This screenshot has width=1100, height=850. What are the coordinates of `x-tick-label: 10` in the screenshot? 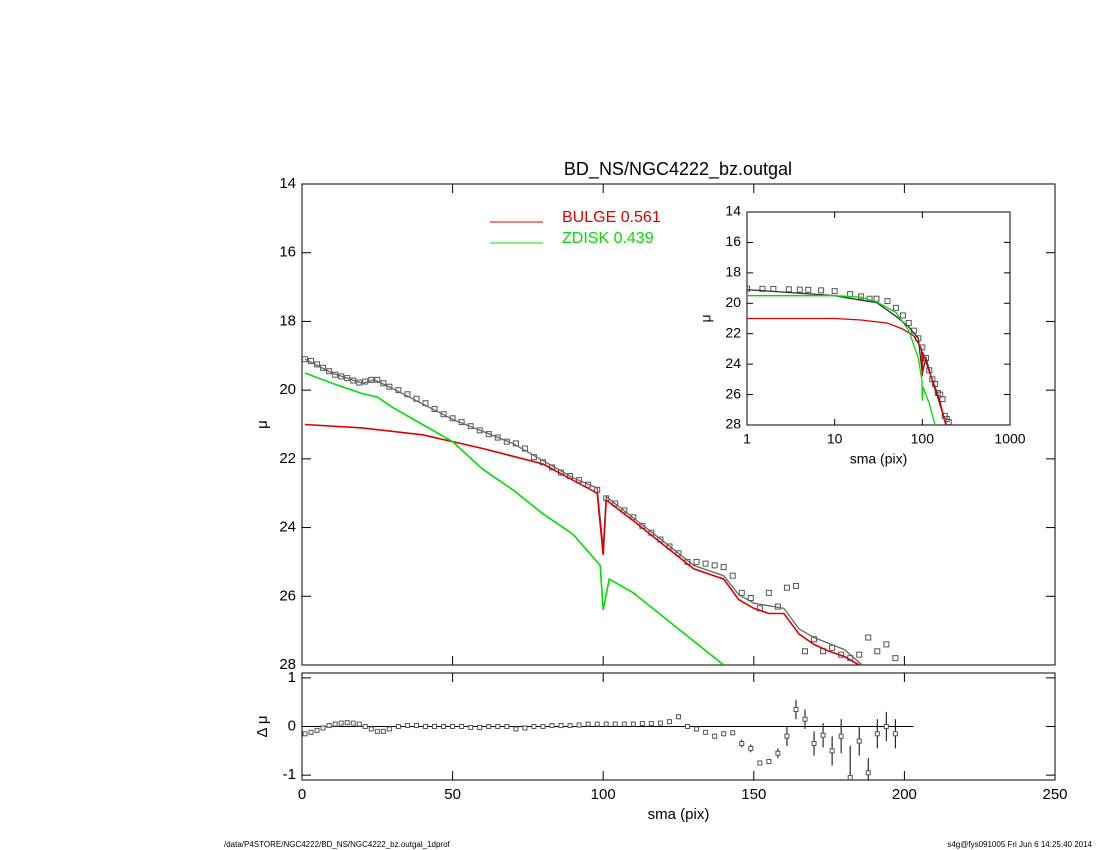 It's located at (835, 439).